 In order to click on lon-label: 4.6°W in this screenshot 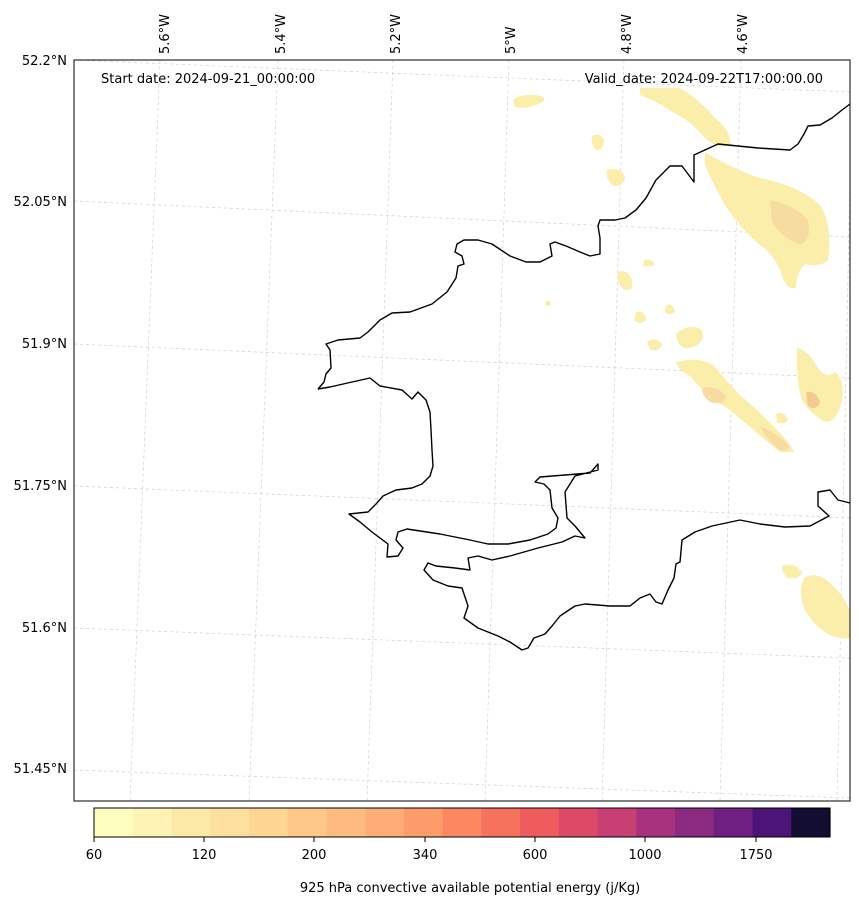, I will do `click(743, 34)`.